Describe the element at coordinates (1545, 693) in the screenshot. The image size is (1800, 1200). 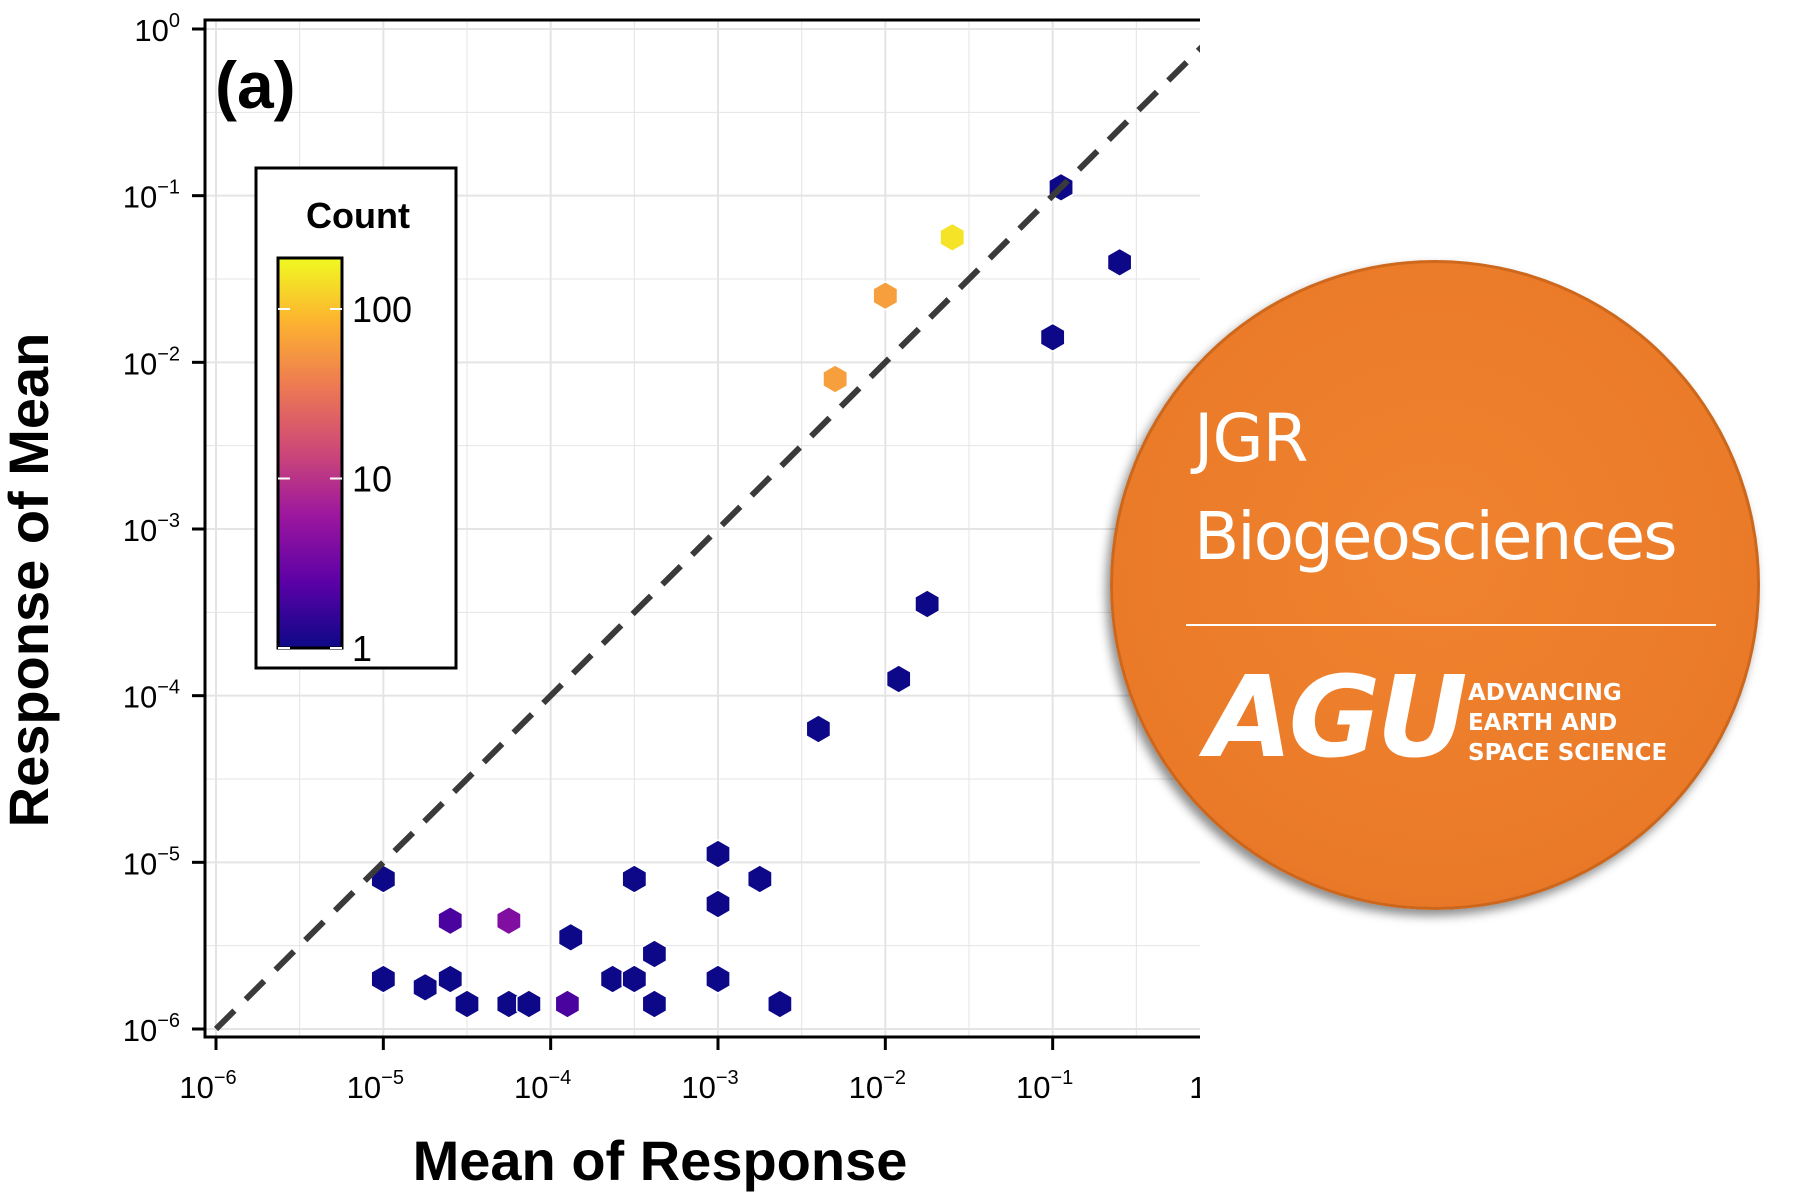
I see `agu-tagline-line1: ADVANCING` at that location.